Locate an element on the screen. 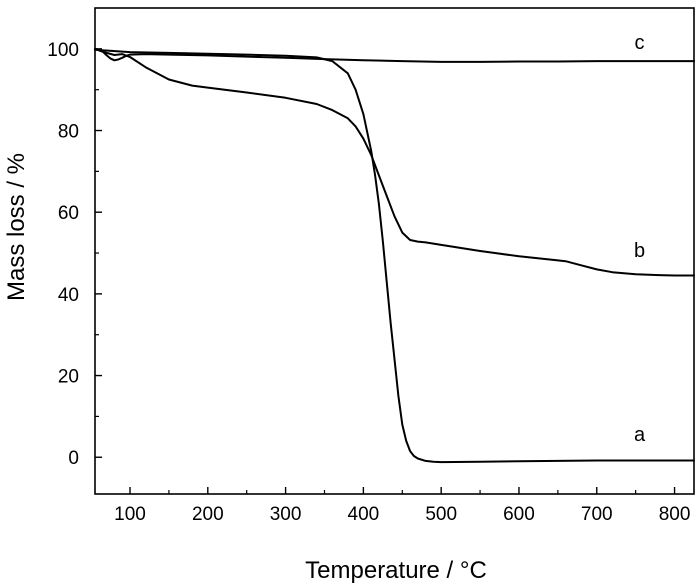 The width and height of the screenshot is (700, 587). y-tick-label: 20 is located at coordinates (68, 377).